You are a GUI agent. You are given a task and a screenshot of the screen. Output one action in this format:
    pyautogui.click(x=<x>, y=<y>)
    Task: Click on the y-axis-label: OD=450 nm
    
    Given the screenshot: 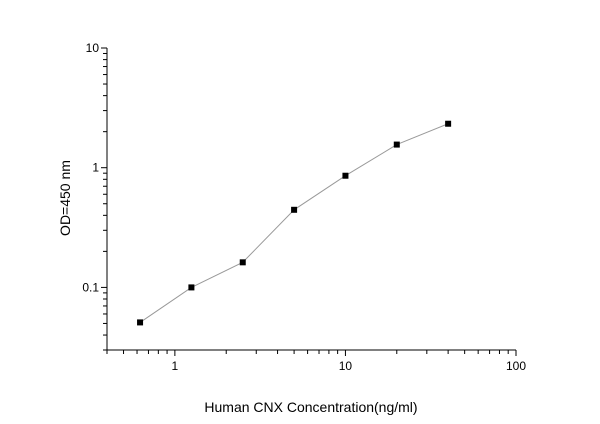 What is the action you would take?
    pyautogui.click(x=65, y=198)
    